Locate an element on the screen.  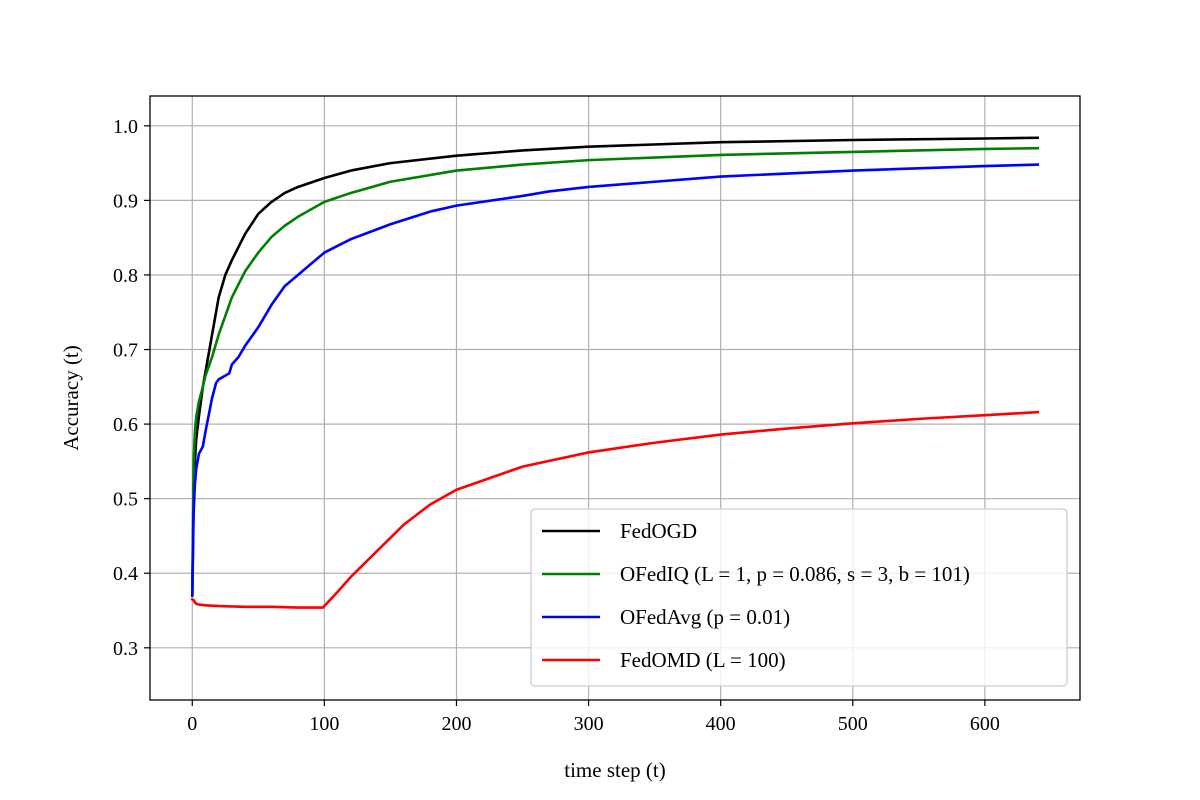
legend-label-0: FedOGD is located at coordinates (658, 531).